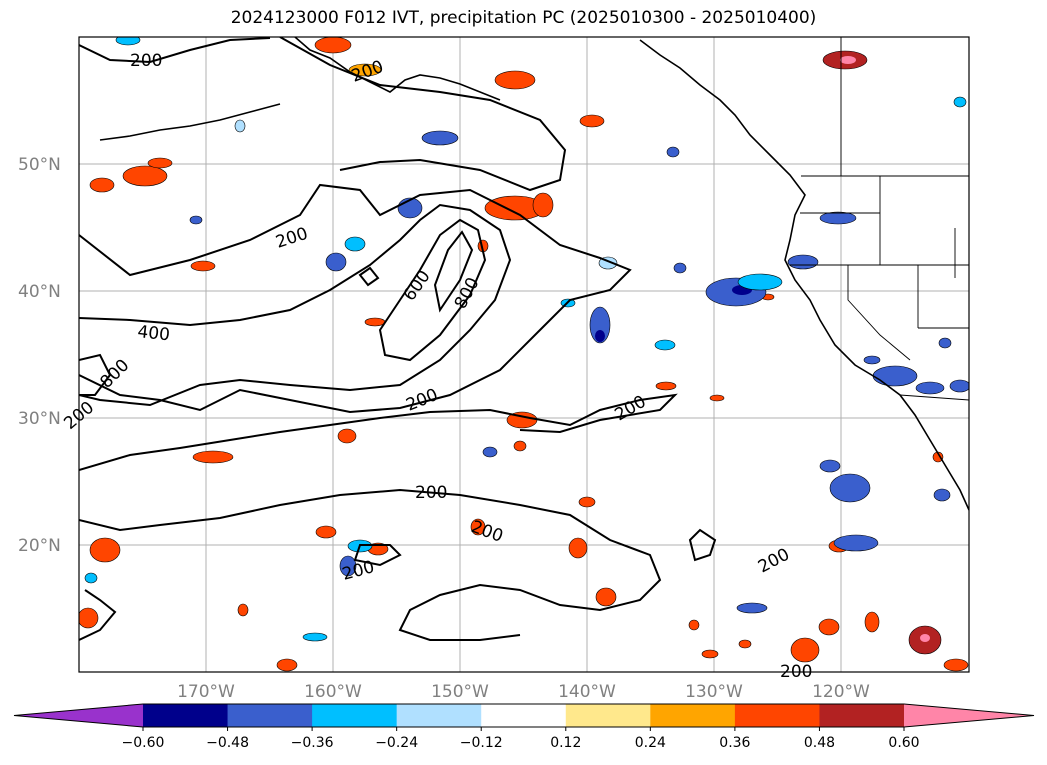  What do you see at coordinates (819, 743) in the screenshot?
I see `colorbar-tick-label: 0.48` at bounding box center [819, 743].